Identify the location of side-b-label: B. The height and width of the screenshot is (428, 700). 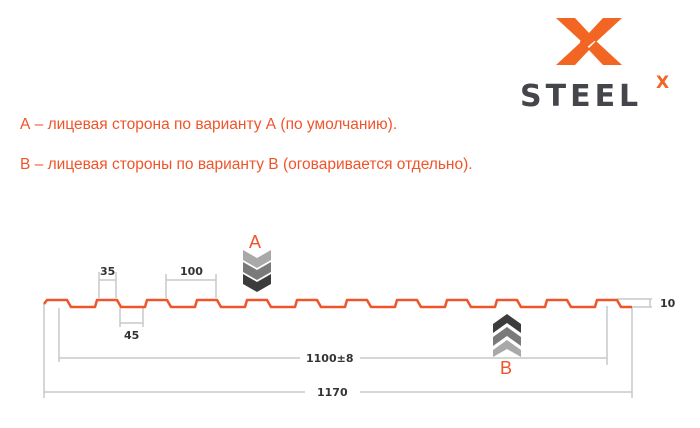
(506, 368).